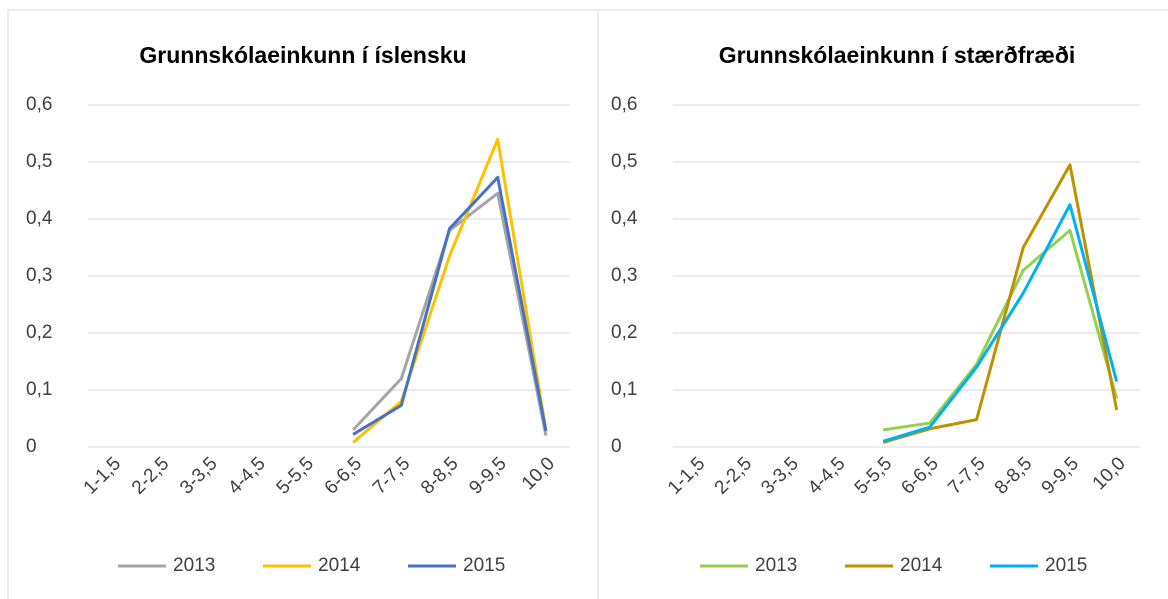 The image size is (1168, 599). I want to click on chart-title: Grunnskólaeinkunn í stærðfræði, so click(897, 55).